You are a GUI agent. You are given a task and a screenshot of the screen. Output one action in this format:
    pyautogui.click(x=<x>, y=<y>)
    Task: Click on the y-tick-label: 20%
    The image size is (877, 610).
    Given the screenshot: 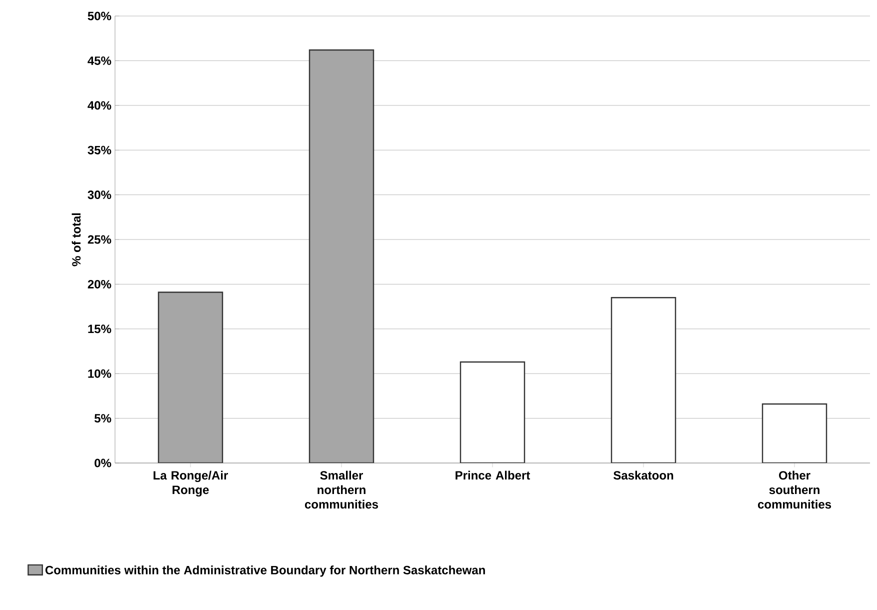 What is the action you would take?
    pyautogui.click(x=100, y=284)
    